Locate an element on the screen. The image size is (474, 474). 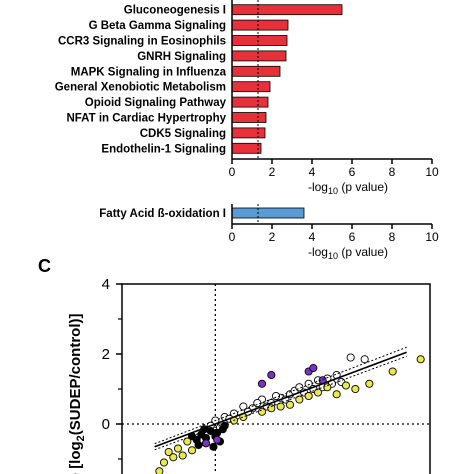
regression-line is located at coordinates (280, 399).